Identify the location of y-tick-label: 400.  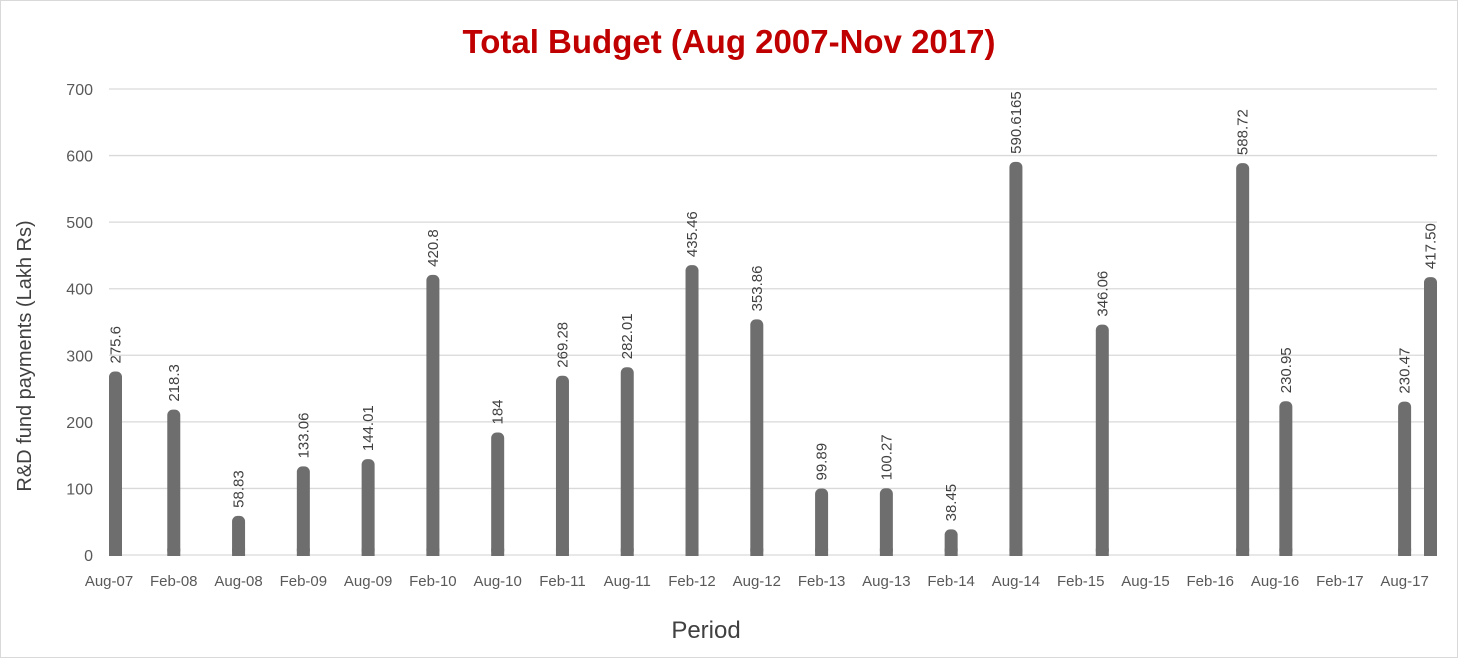
(79, 290).